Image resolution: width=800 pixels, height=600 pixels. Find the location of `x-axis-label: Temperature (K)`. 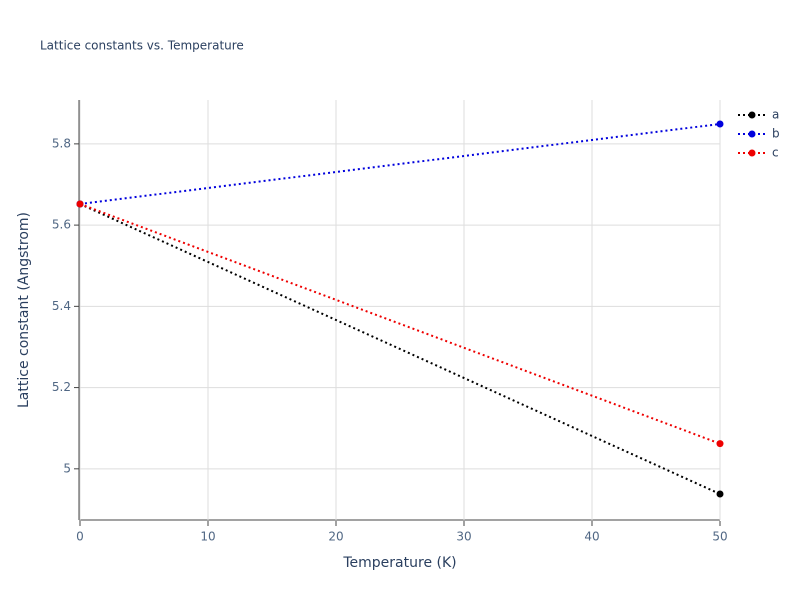

x-axis-label: Temperature (K) is located at coordinates (399, 563).